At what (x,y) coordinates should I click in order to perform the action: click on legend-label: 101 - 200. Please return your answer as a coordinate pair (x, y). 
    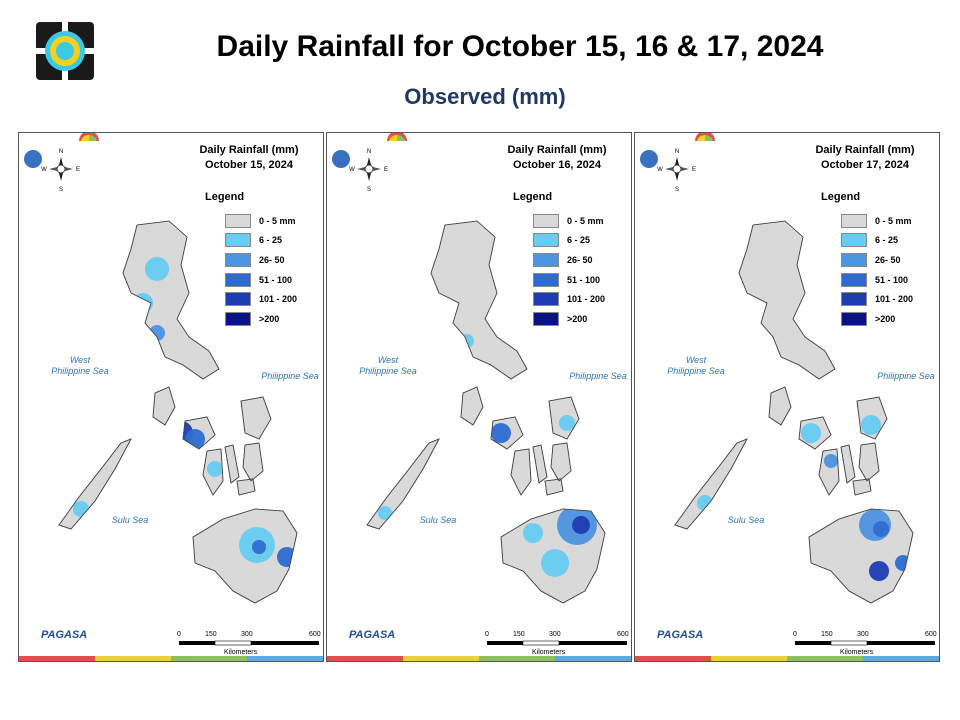
    Looking at the image, I should click on (586, 299).